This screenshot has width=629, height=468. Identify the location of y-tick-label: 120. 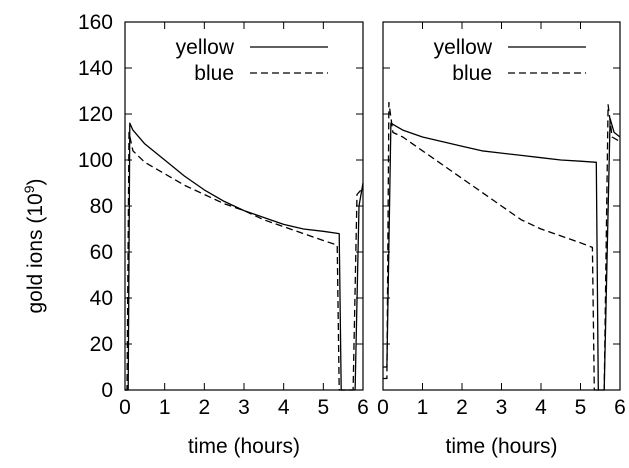
(95, 114).